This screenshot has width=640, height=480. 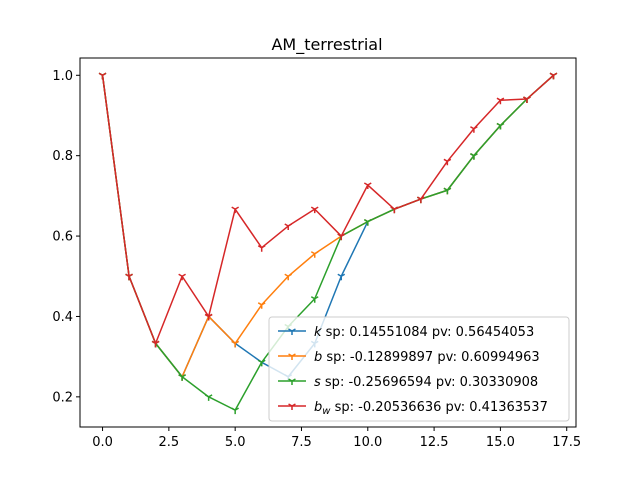 I want to click on legend-label: k sp: 0.14551084 pv: 0.56454053, so click(x=424, y=332).